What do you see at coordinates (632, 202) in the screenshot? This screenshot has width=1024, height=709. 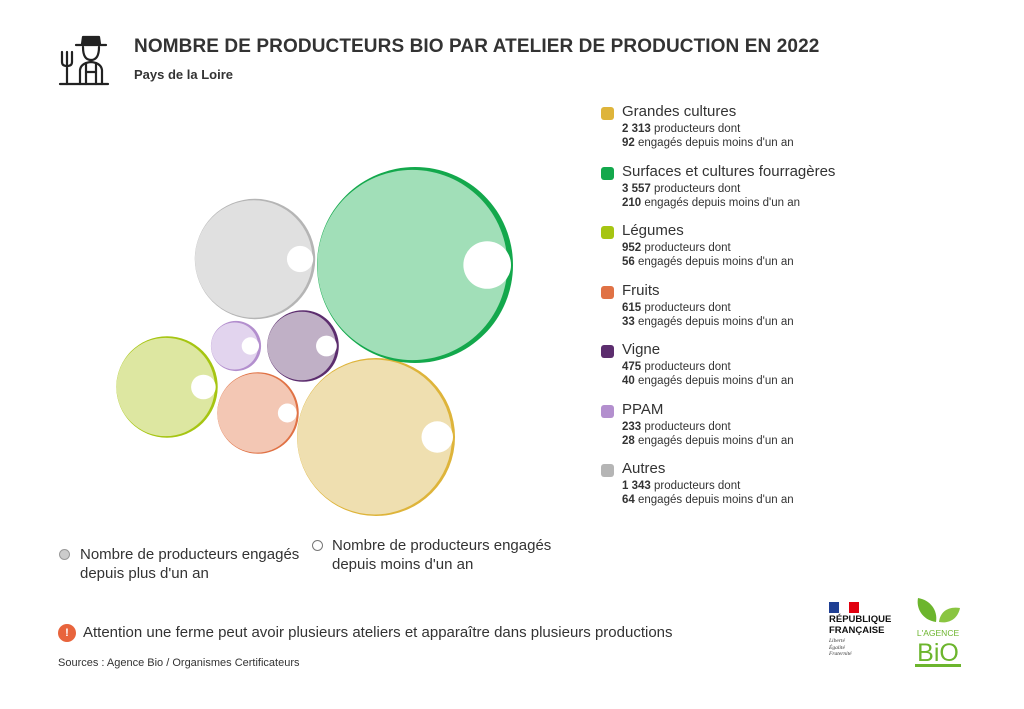 I see `recents-value: 210` at bounding box center [632, 202].